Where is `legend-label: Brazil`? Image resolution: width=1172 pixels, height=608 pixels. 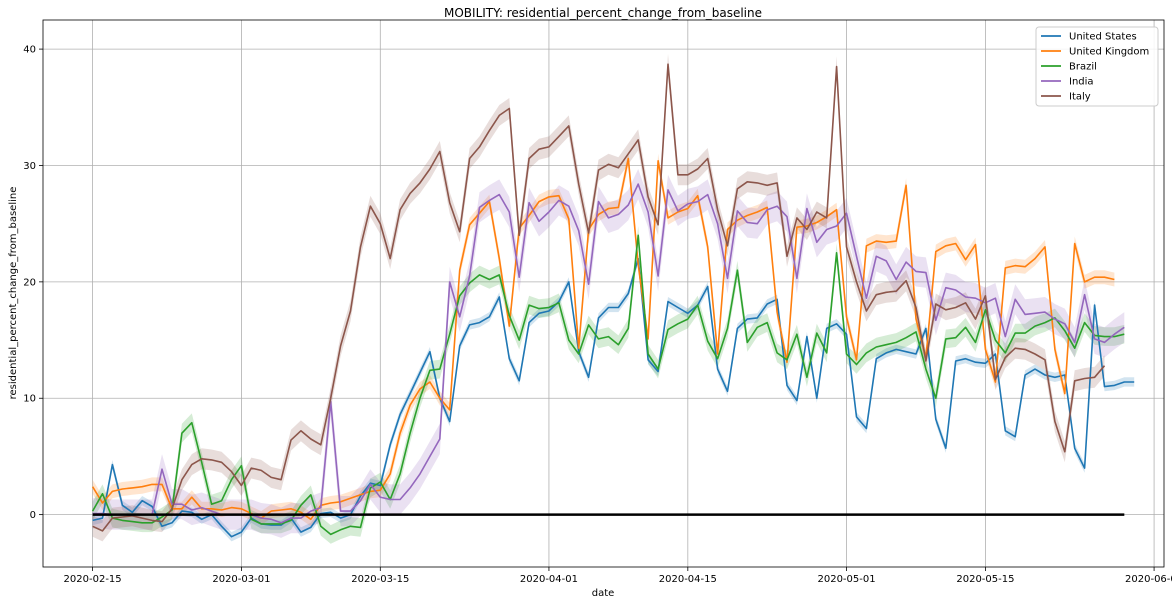 legend-label: Brazil is located at coordinates (1083, 67).